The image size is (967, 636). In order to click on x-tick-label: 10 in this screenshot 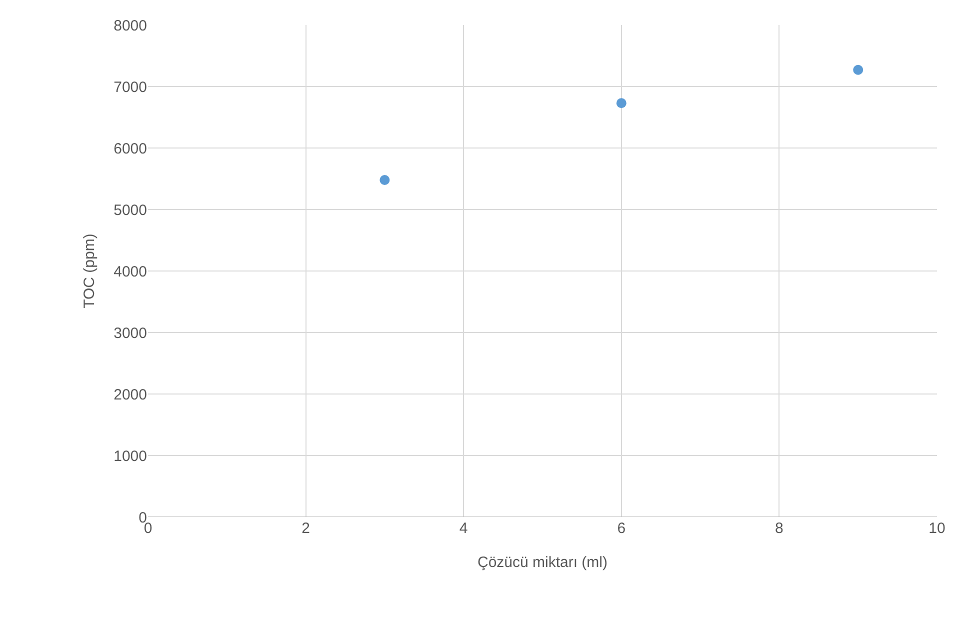, I will do `click(937, 528)`.